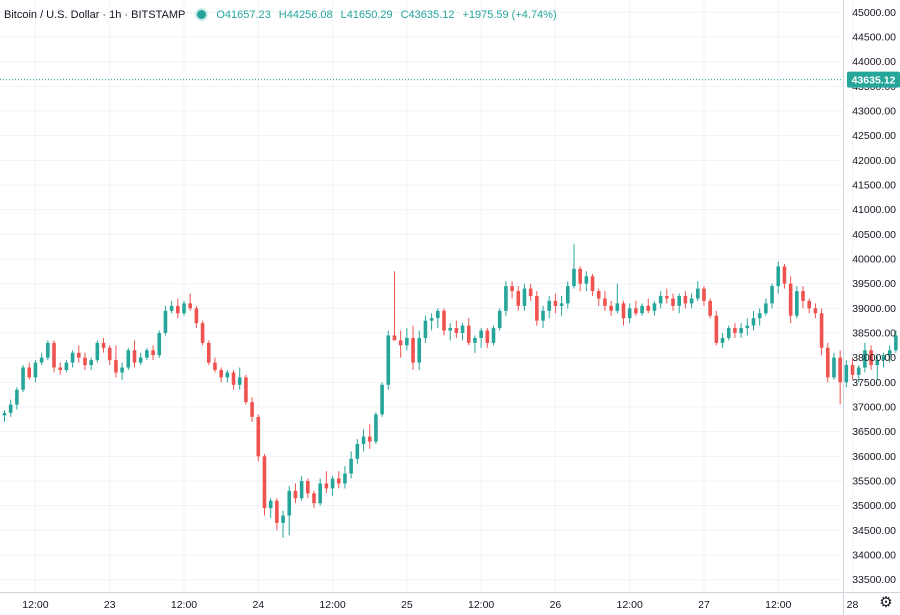  What do you see at coordinates (874, 13) in the screenshot?
I see `y-tick-label: 45000.00` at bounding box center [874, 13].